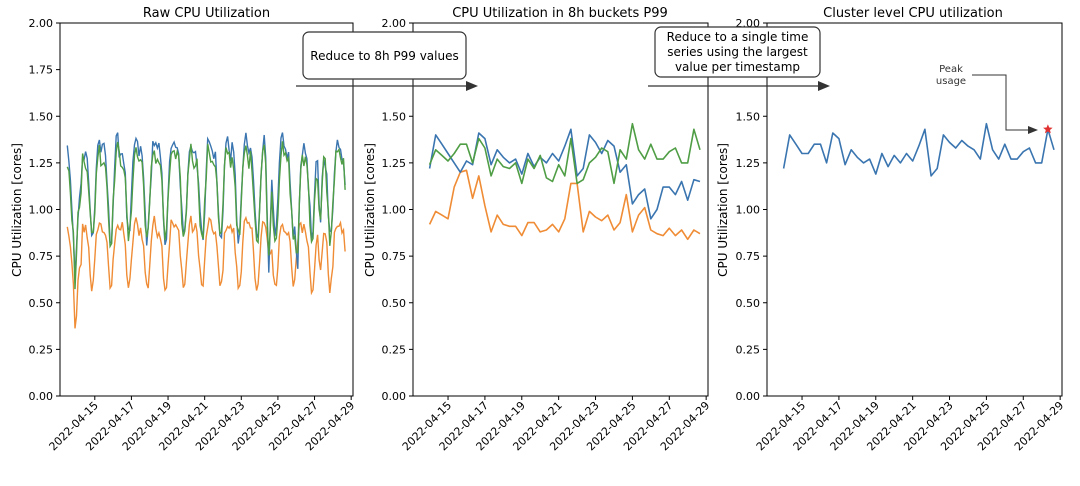 Image resolution: width=1080 pixels, height=486 pixels. I want to click on panel-raw-series, so click(206, 230).